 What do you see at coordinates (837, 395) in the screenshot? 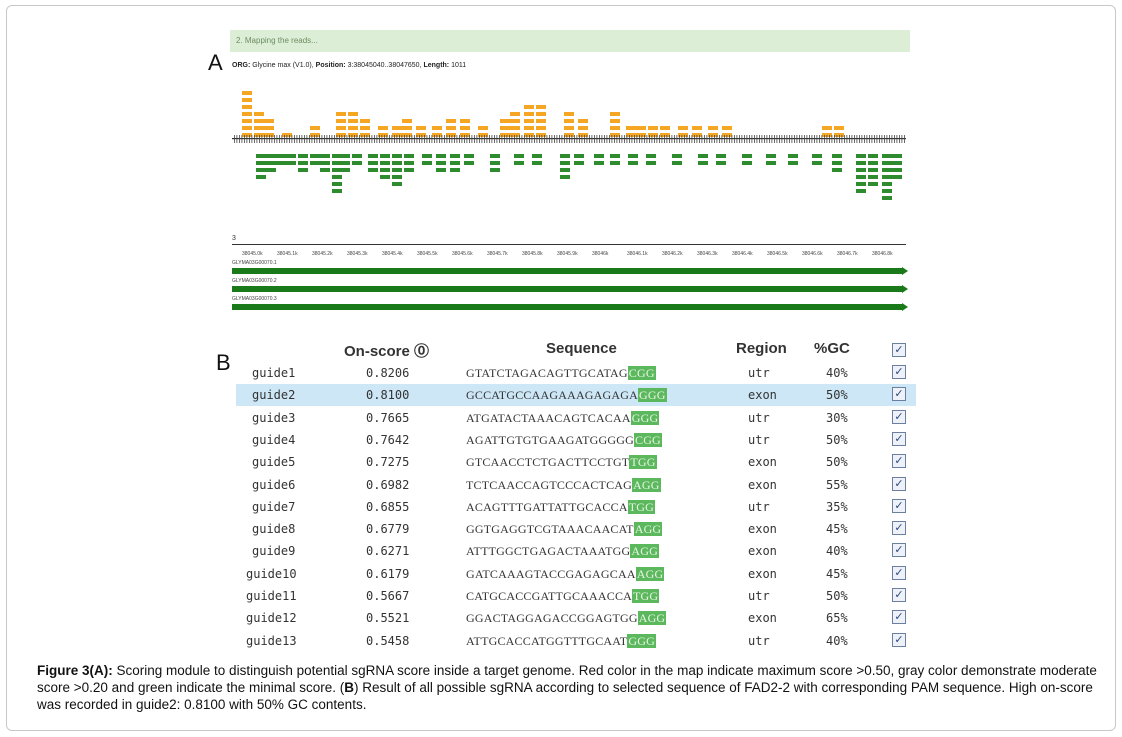
I see `gc-content: 50%` at bounding box center [837, 395].